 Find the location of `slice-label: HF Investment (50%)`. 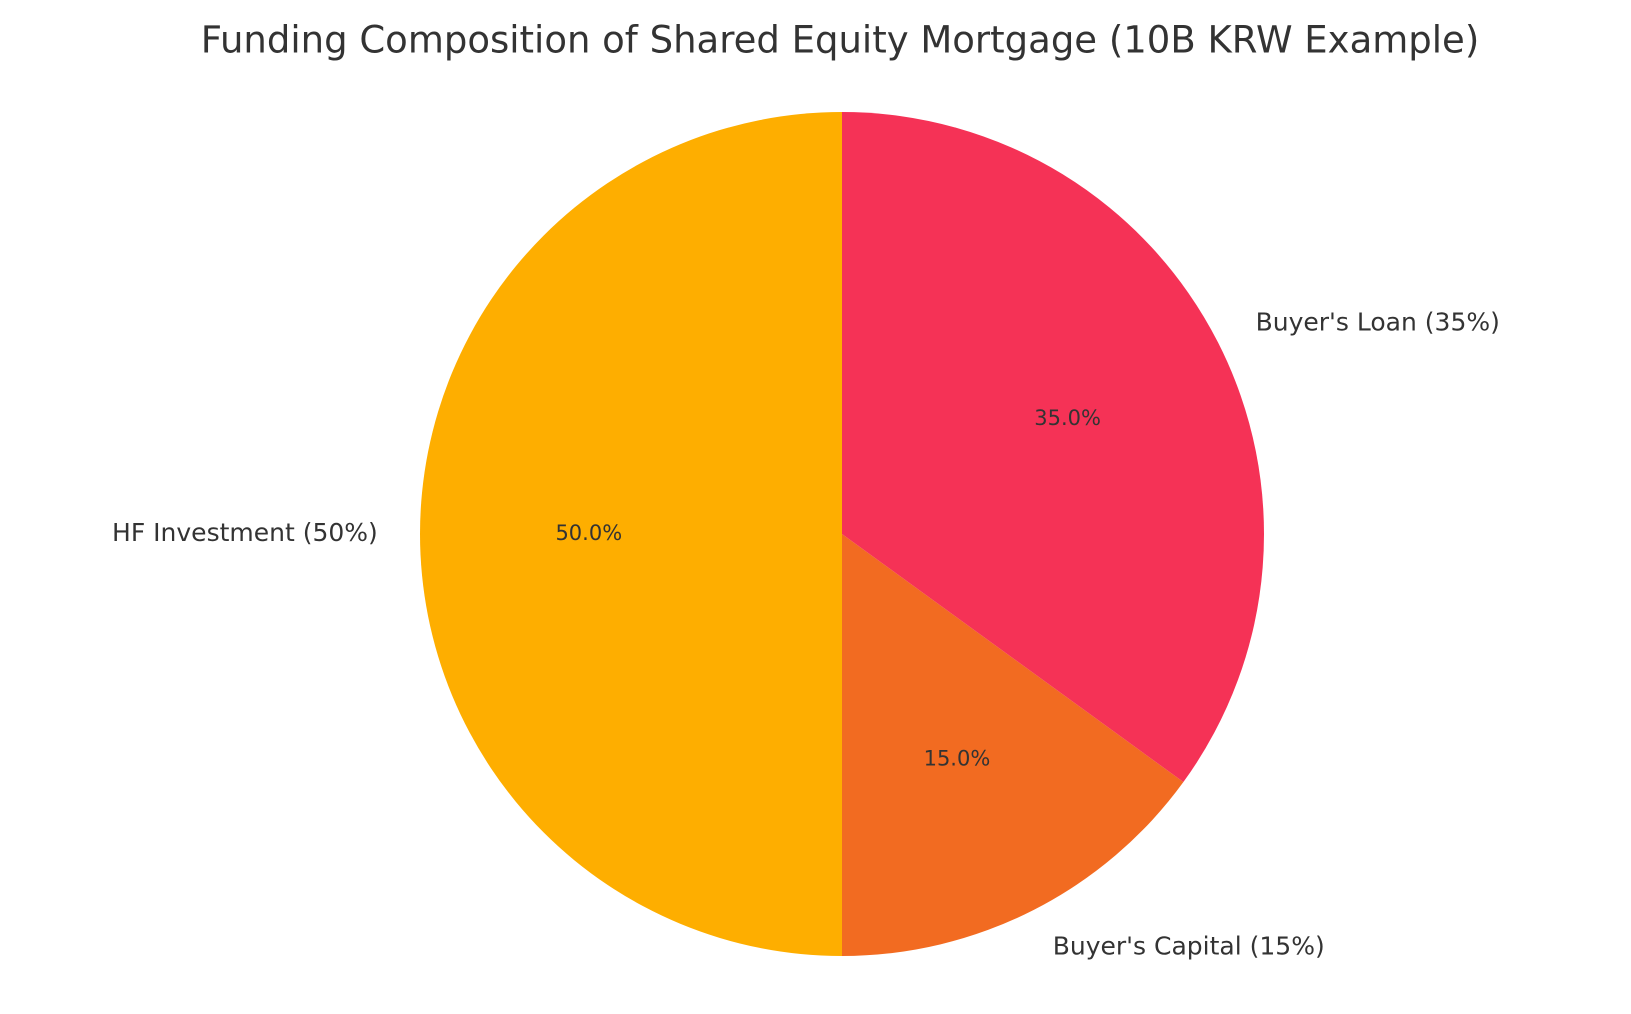

slice-label: HF Investment (50%) is located at coordinates (245, 532).